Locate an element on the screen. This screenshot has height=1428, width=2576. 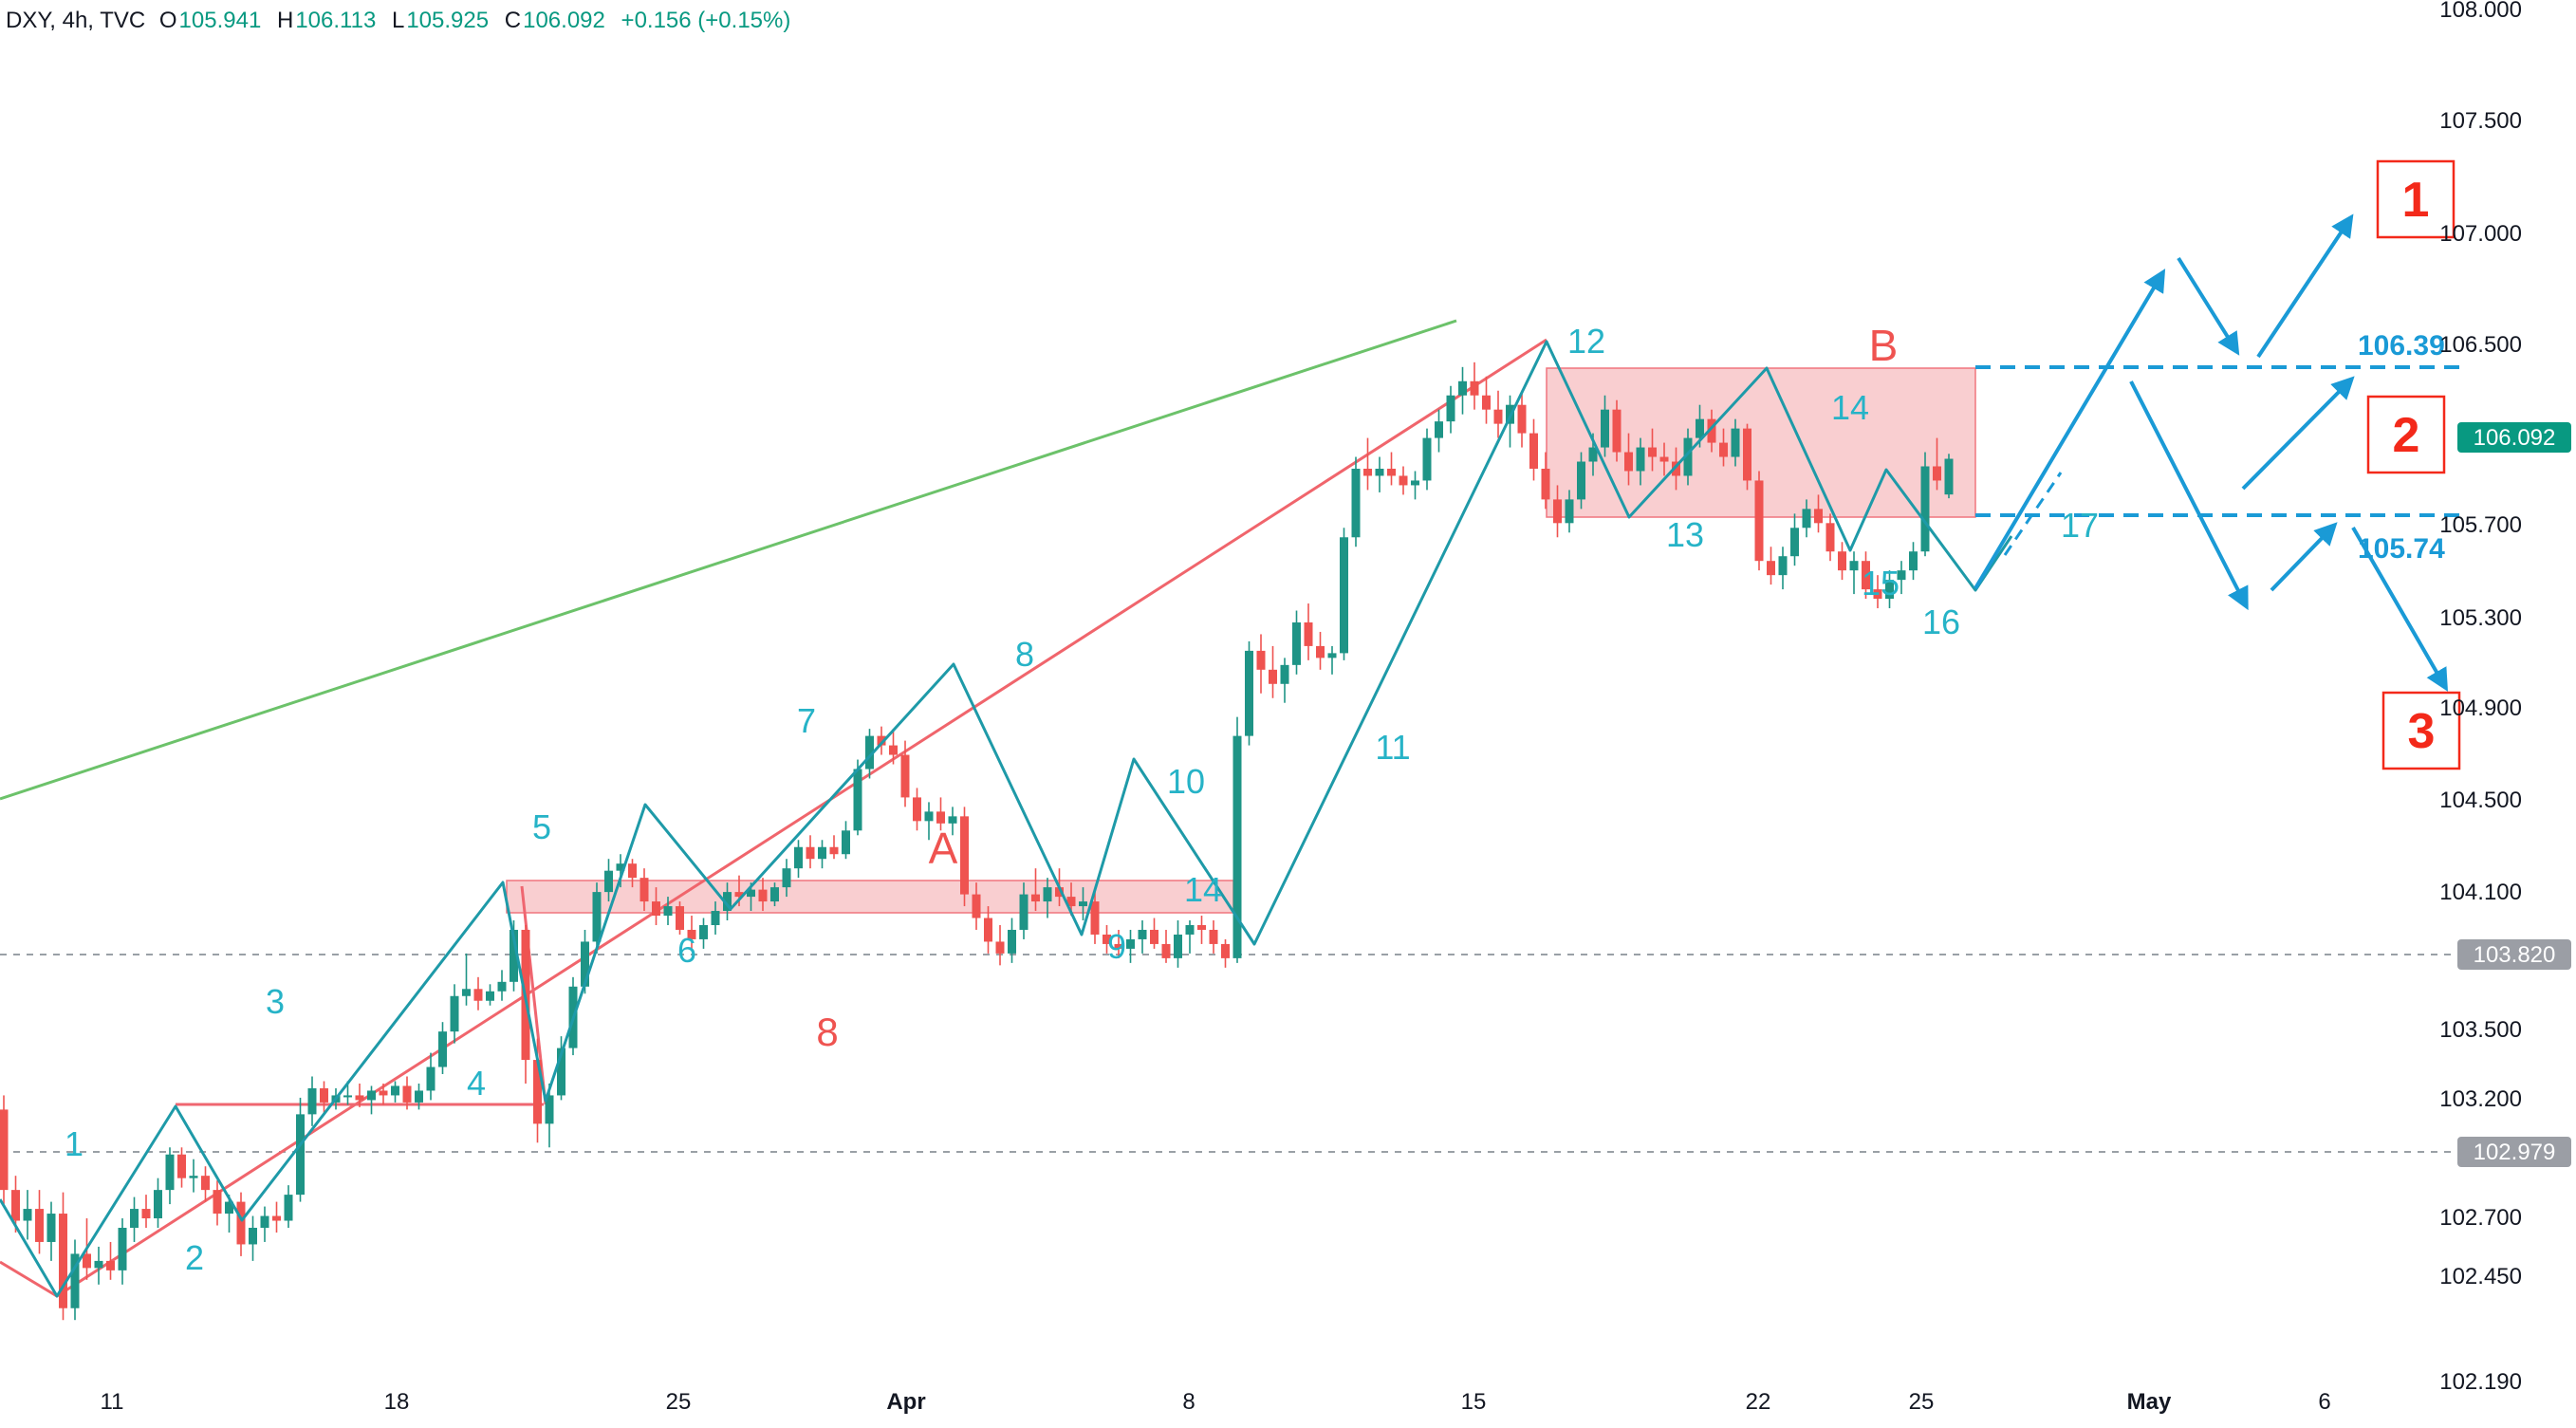
wave-label-11: 11 is located at coordinates (1392, 748).